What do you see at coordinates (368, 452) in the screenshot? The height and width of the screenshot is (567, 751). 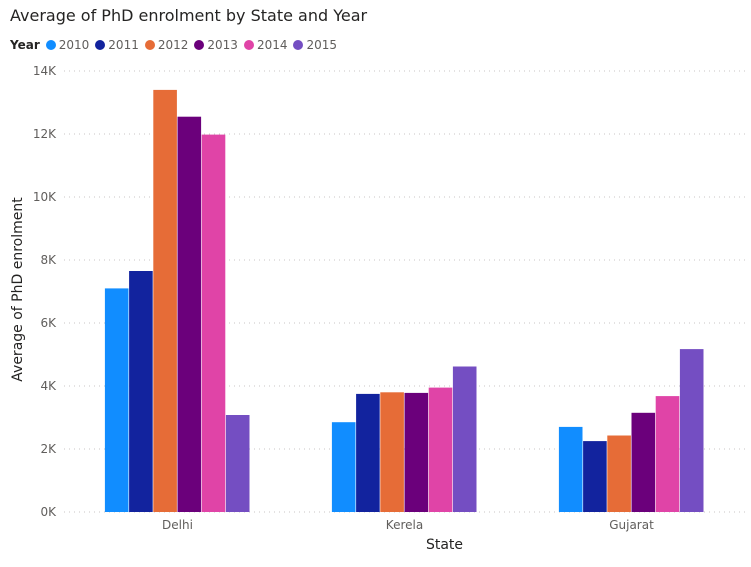 I see `bar-kerela-2011` at bounding box center [368, 452].